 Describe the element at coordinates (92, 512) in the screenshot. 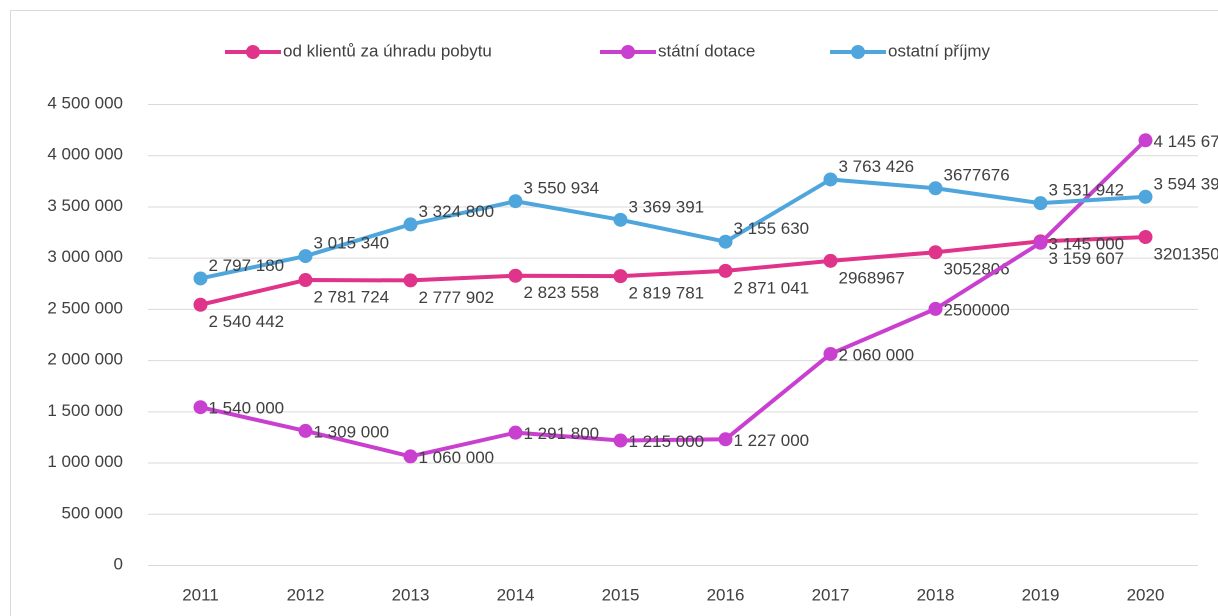

I see `y-tick-label: 500 000` at that location.